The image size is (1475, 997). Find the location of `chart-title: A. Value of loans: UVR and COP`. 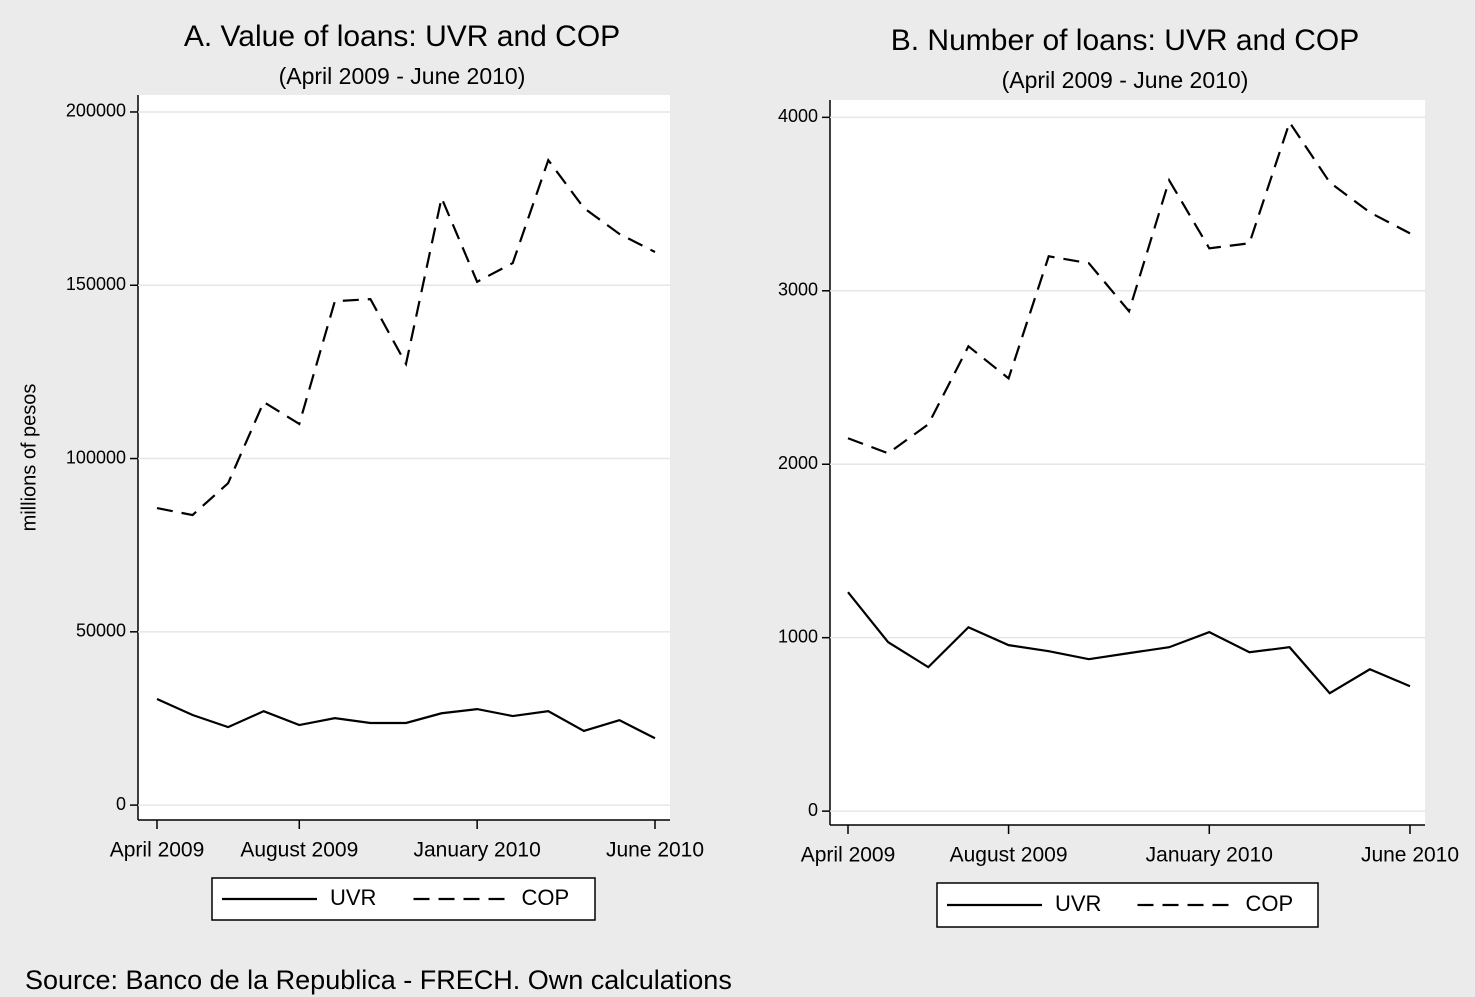

chart-title: A. Value of loans: UVR and COP is located at coordinates (402, 36).